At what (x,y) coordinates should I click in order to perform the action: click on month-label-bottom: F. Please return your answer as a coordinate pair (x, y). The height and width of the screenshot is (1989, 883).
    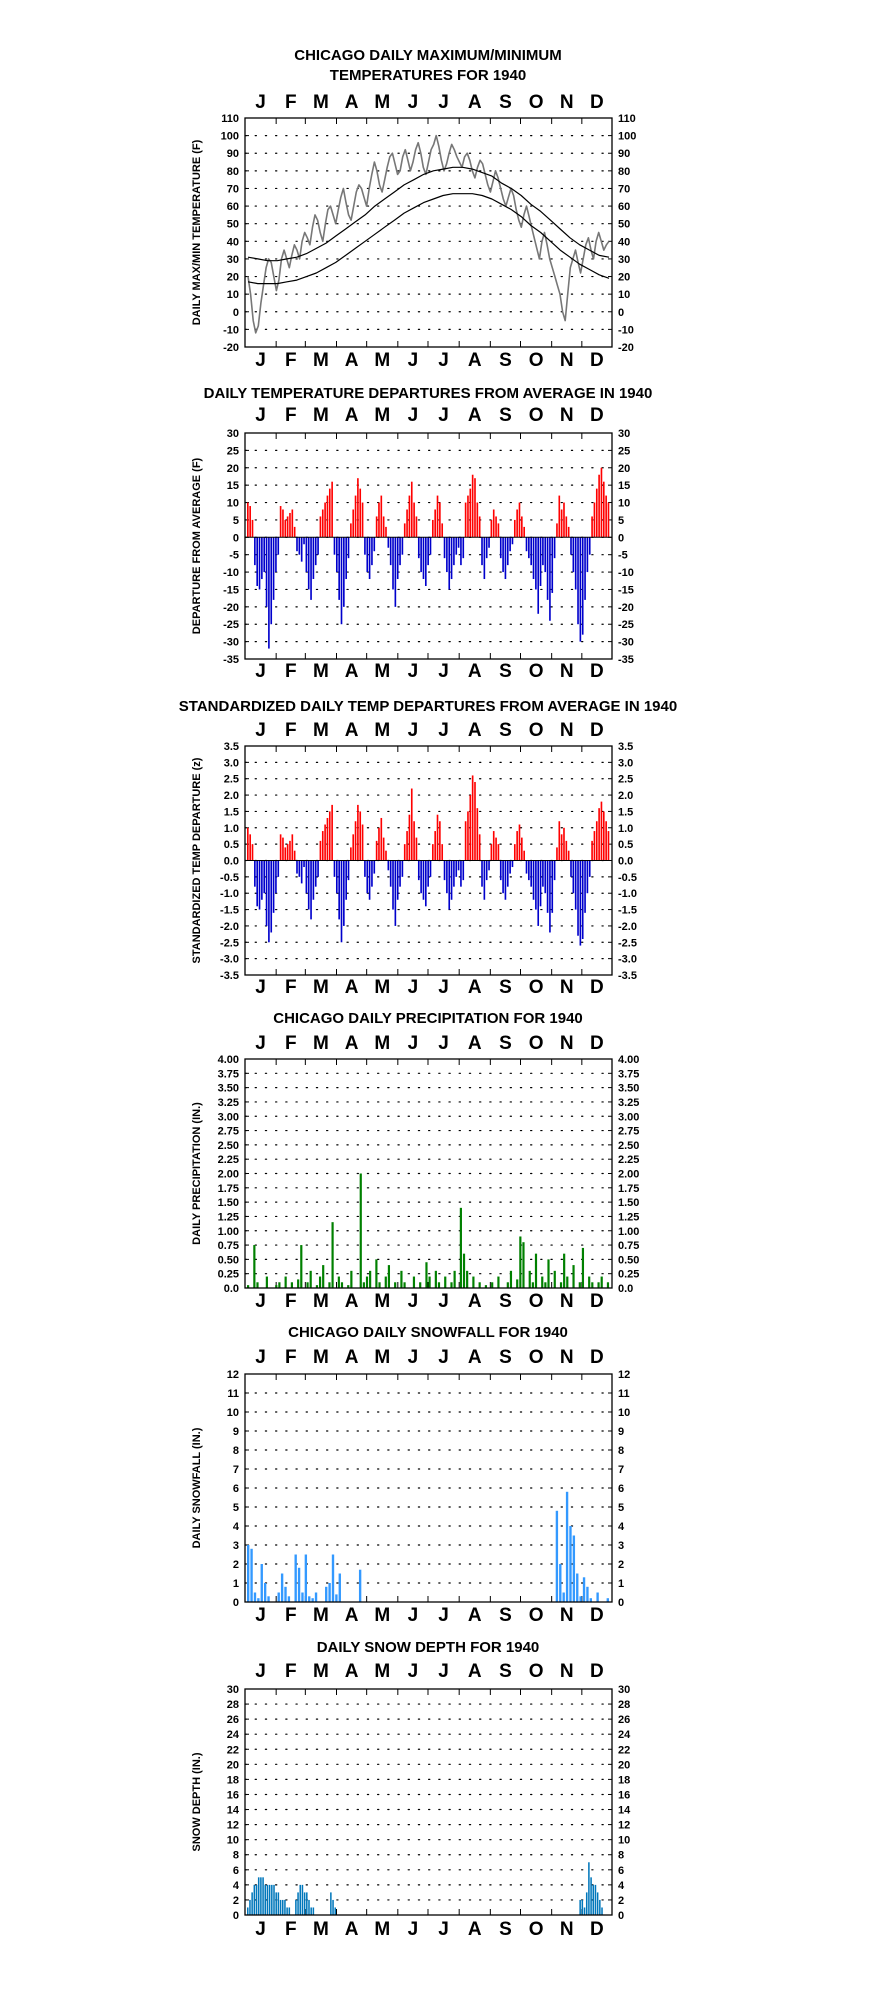
    Looking at the image, I should click on (291, 987).